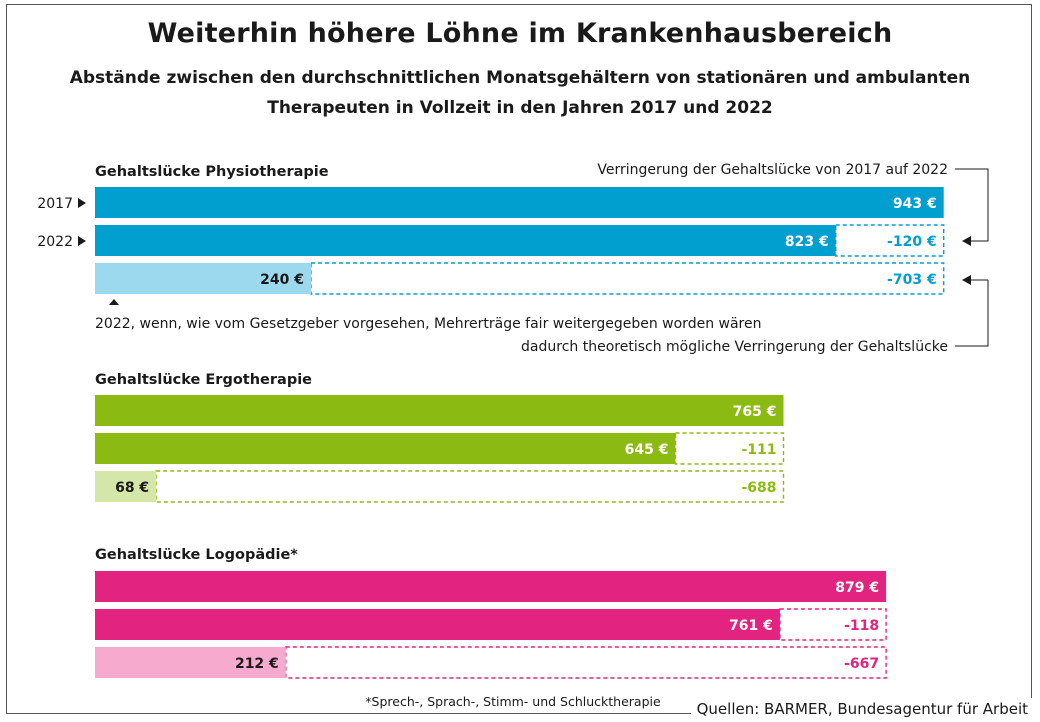 The height and width of the screenshot is (722, 1040). Describe the element at coordinates (833, 624) in the screenshot. I see `reduction-box-logo-2022` at that location.